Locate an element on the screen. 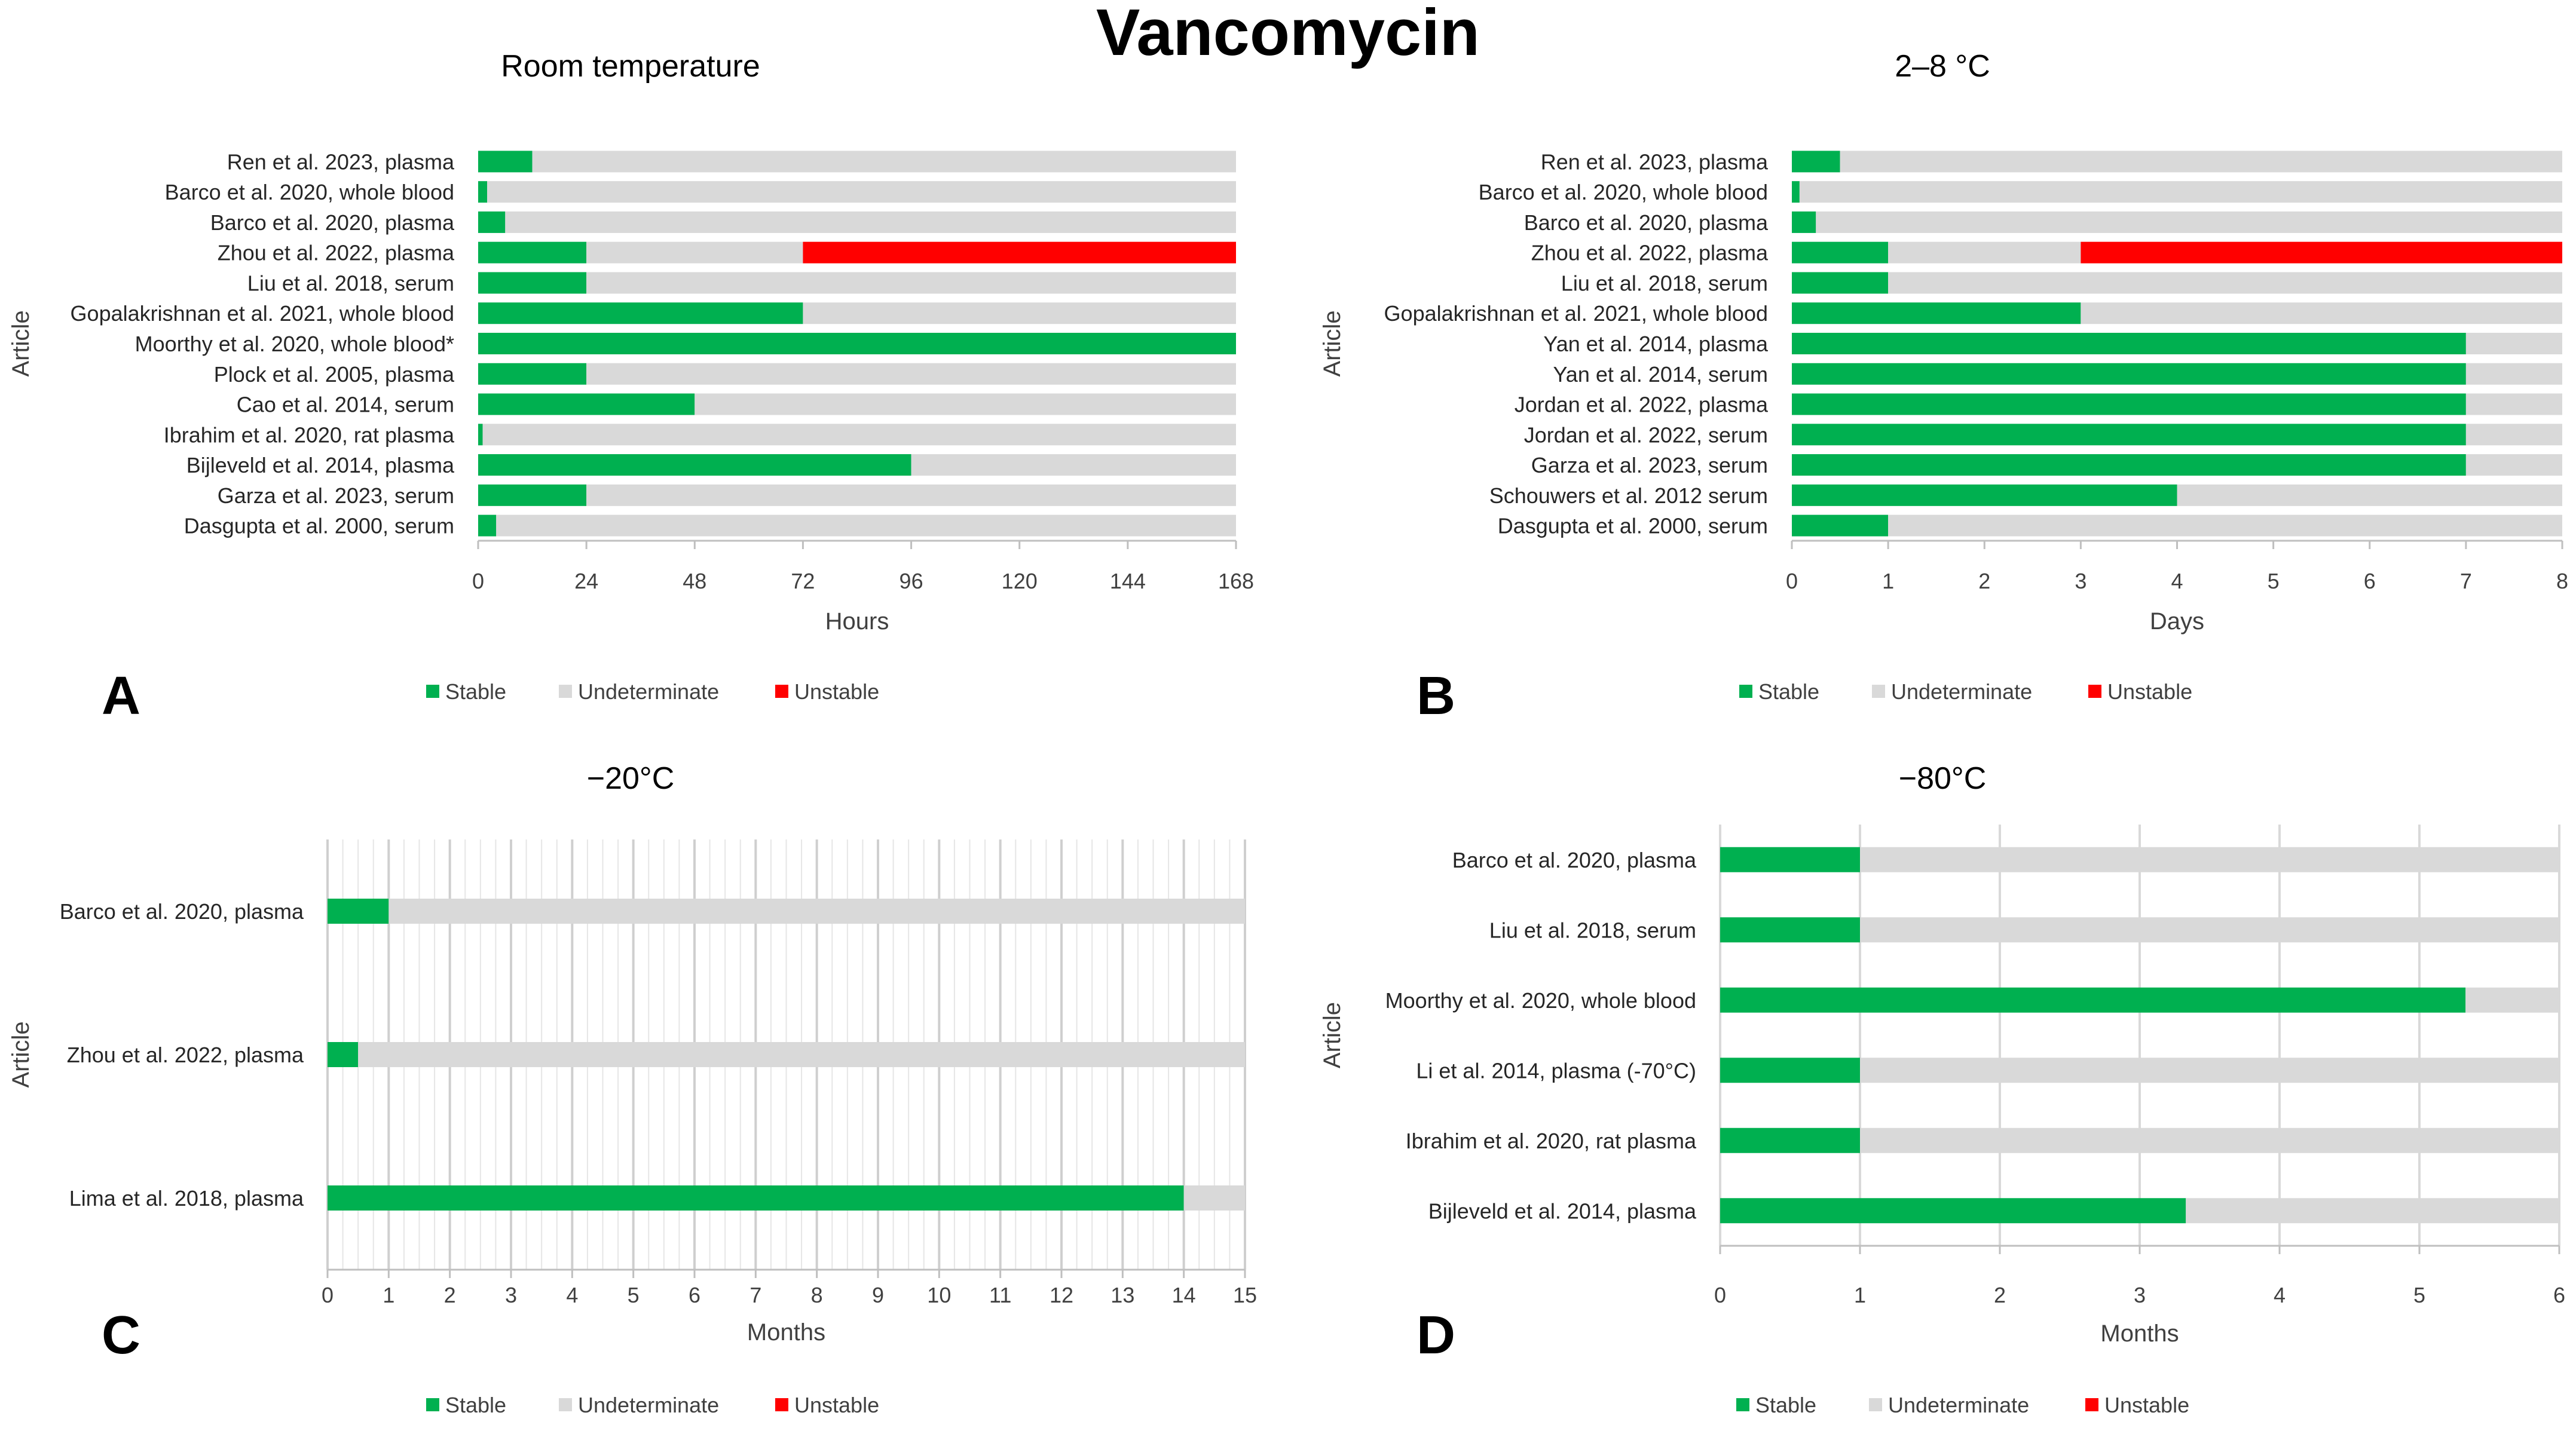 The width and height of the screenshot is (2576, 1434). x-tick-label: 120 is located at coordinates (1020, 581).